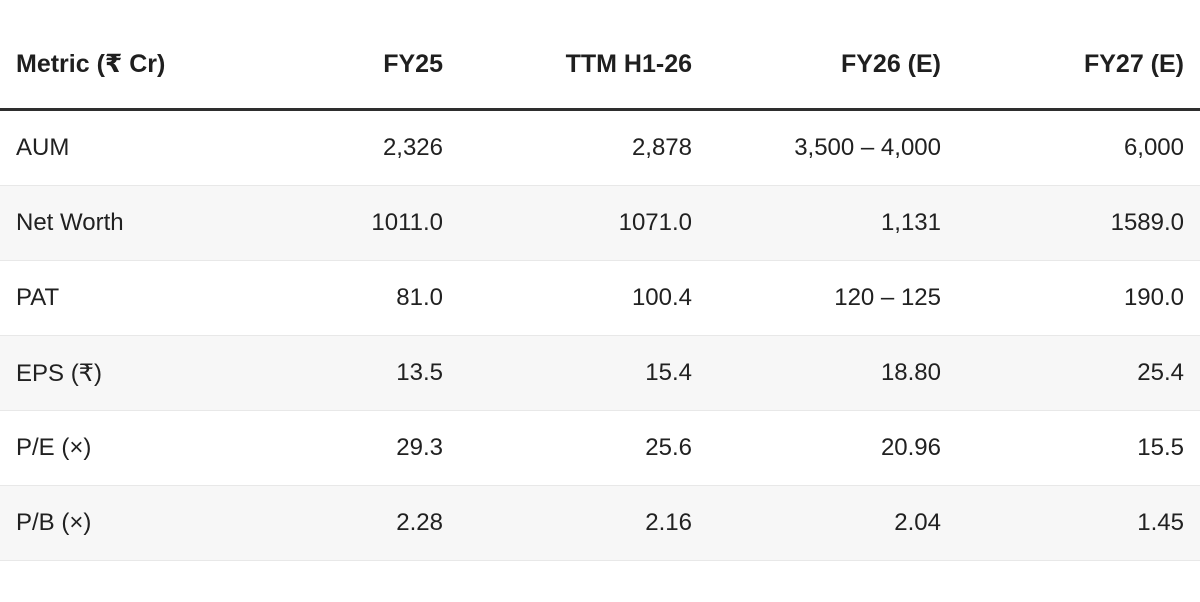 The height and width of the screenshot is (602, 1200). I want to click on value-cell: 2.28, so click(328, 523).